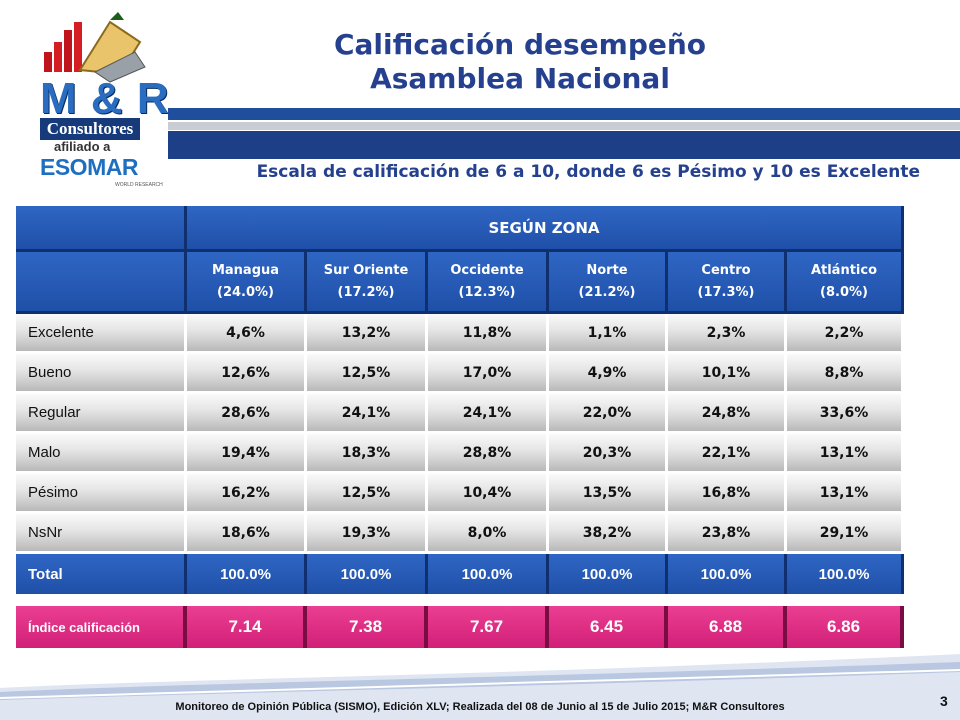 The width and height of the screenshot is (960, 720). Describe the element at coordinates (488, 627) in the screenshot. I see `index-value: 7.67` at that location.